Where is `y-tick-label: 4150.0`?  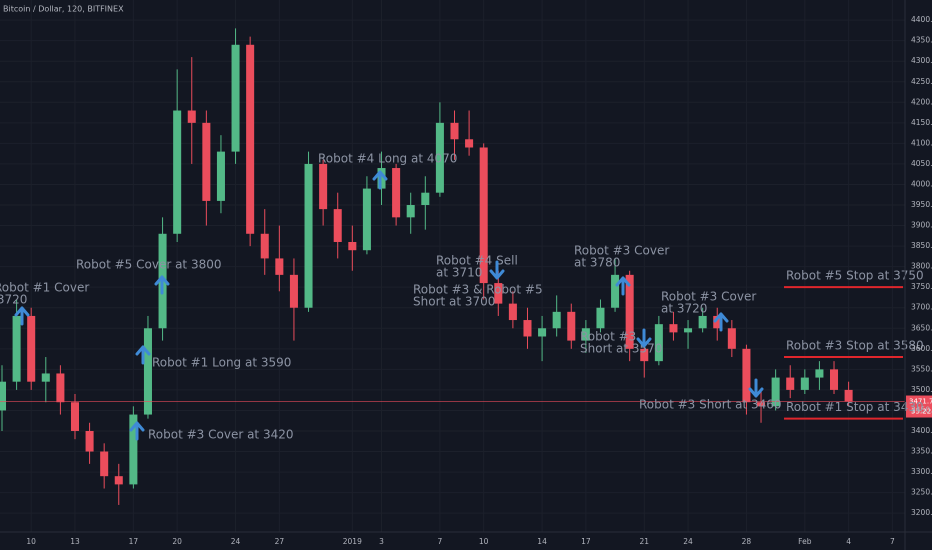
y-tick-label: 4150.0 is located at coordinates (921, 122).